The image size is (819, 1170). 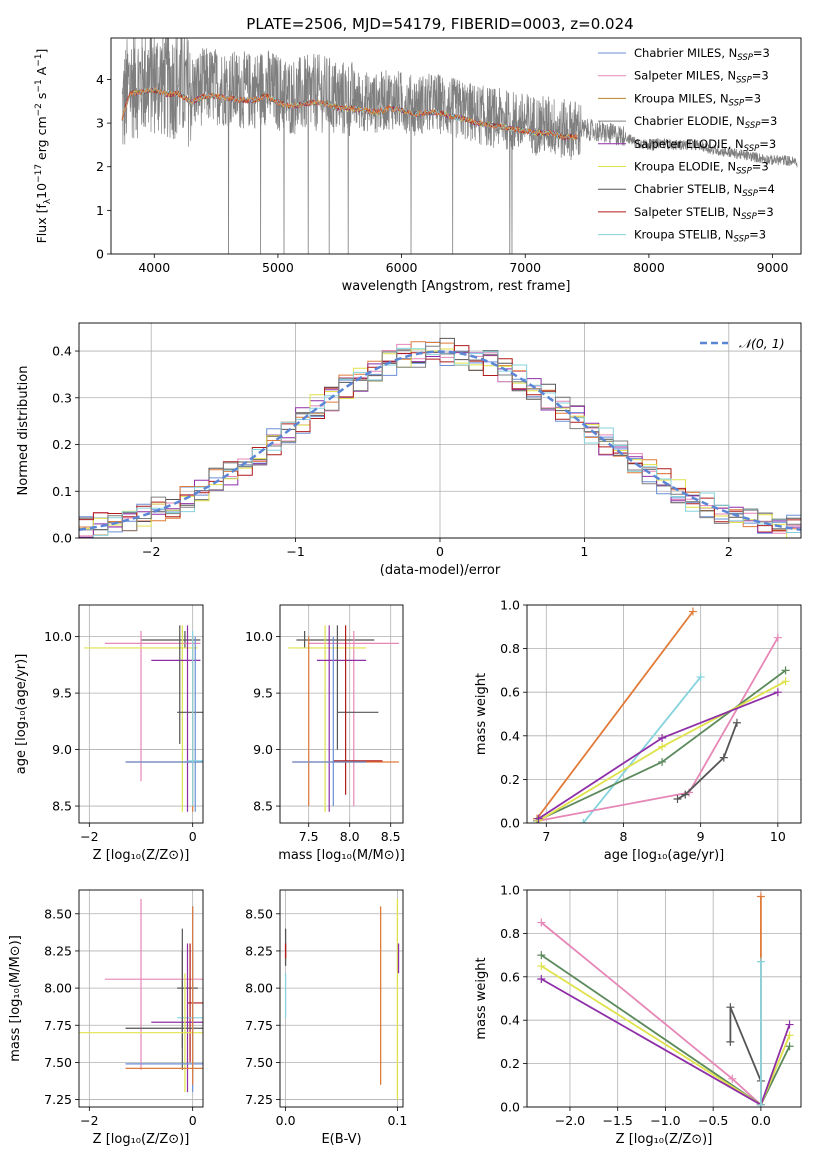 What do you see at coordinates (546, 836) in the screenshot?
I see `x-tick-label: 7` at bounding box center [546, 836].